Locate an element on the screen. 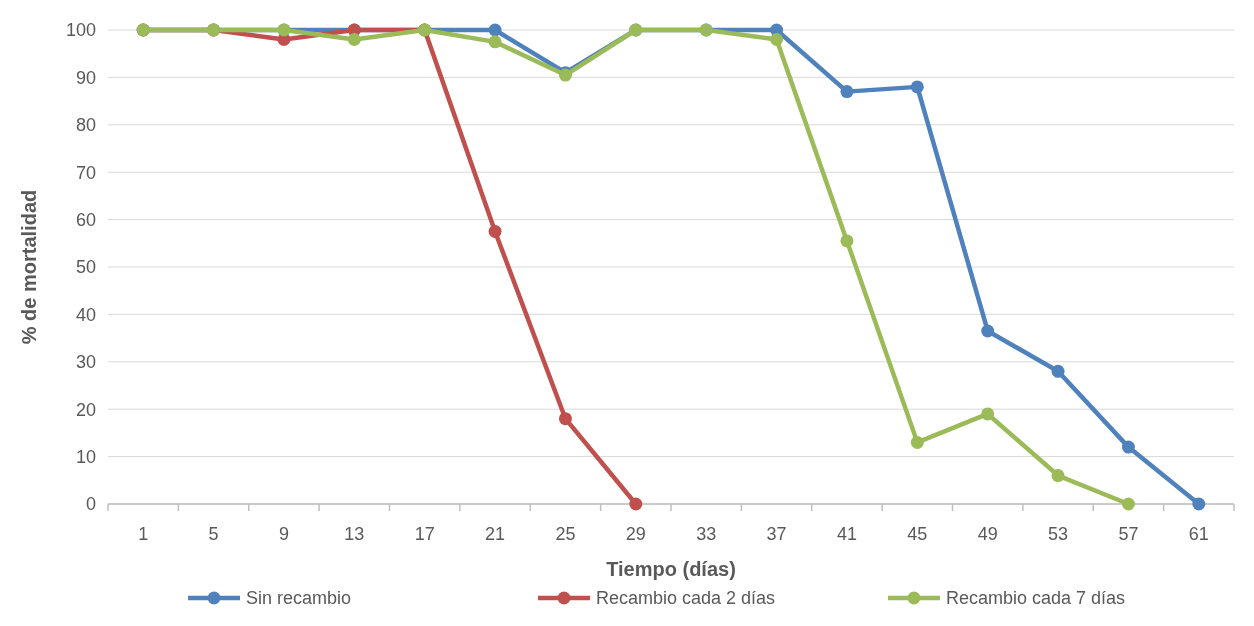 This screenshot has height=626, width=1254. legend-label: Sin recambio is located at coordinates (299, 598).